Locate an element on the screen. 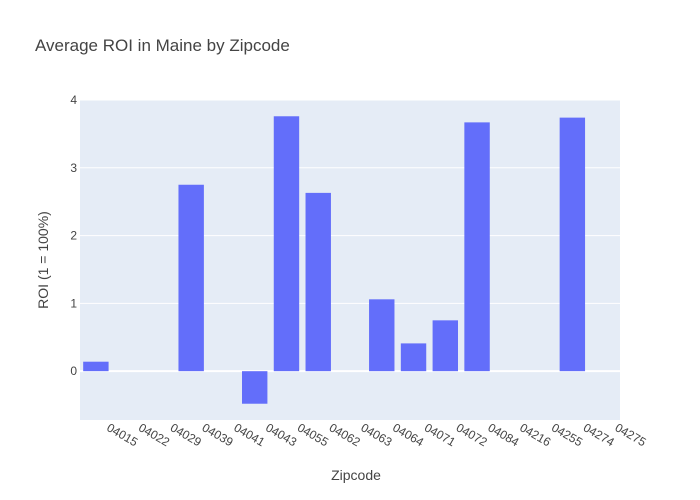 Image resolution: width=700 pixels, height=500 pixels. y-axis-label: ROI (1 = 100%) is located at coordinates (43, 260).